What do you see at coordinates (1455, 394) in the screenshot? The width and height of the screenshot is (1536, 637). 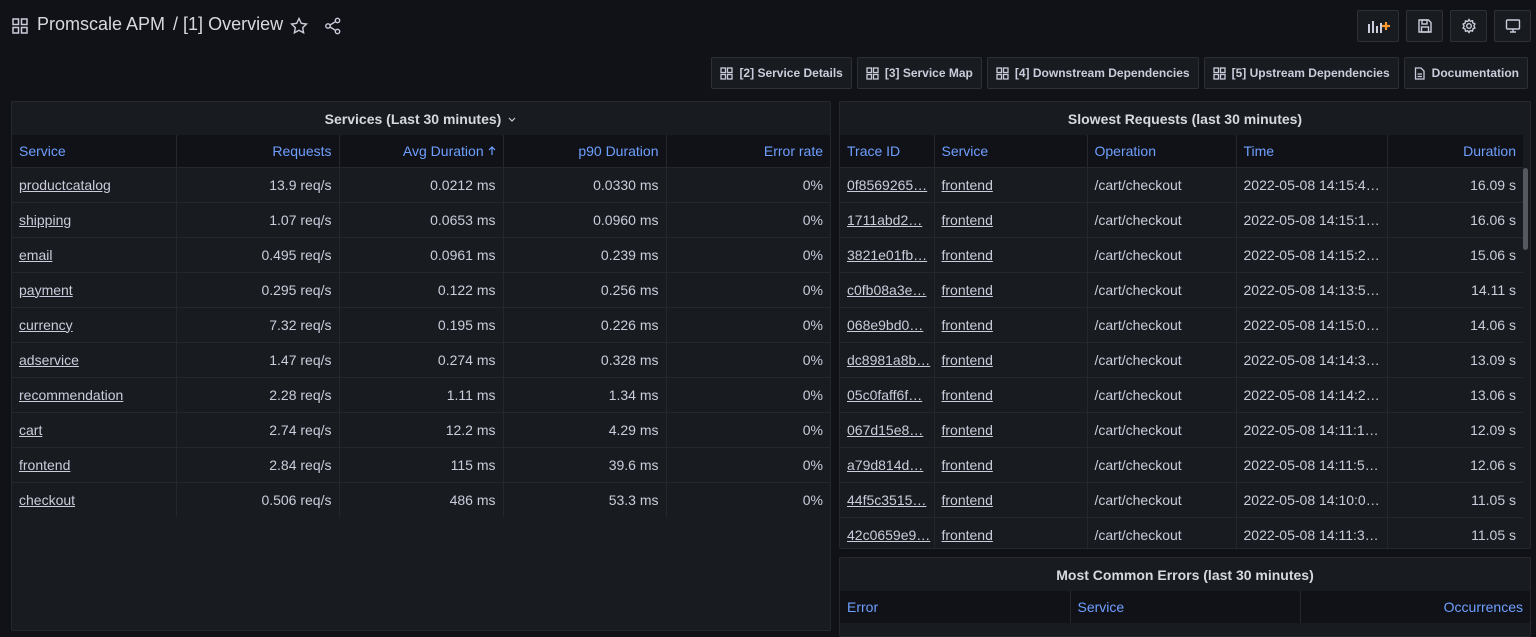 I see `table-cell: 13.06 s` at bounding box center [1455, 394].